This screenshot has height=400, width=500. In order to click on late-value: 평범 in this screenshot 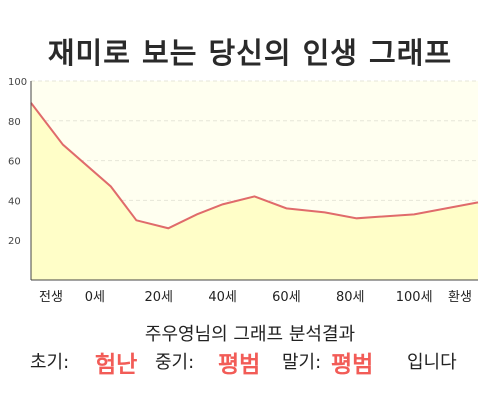, I will do `click(352, 365)`.